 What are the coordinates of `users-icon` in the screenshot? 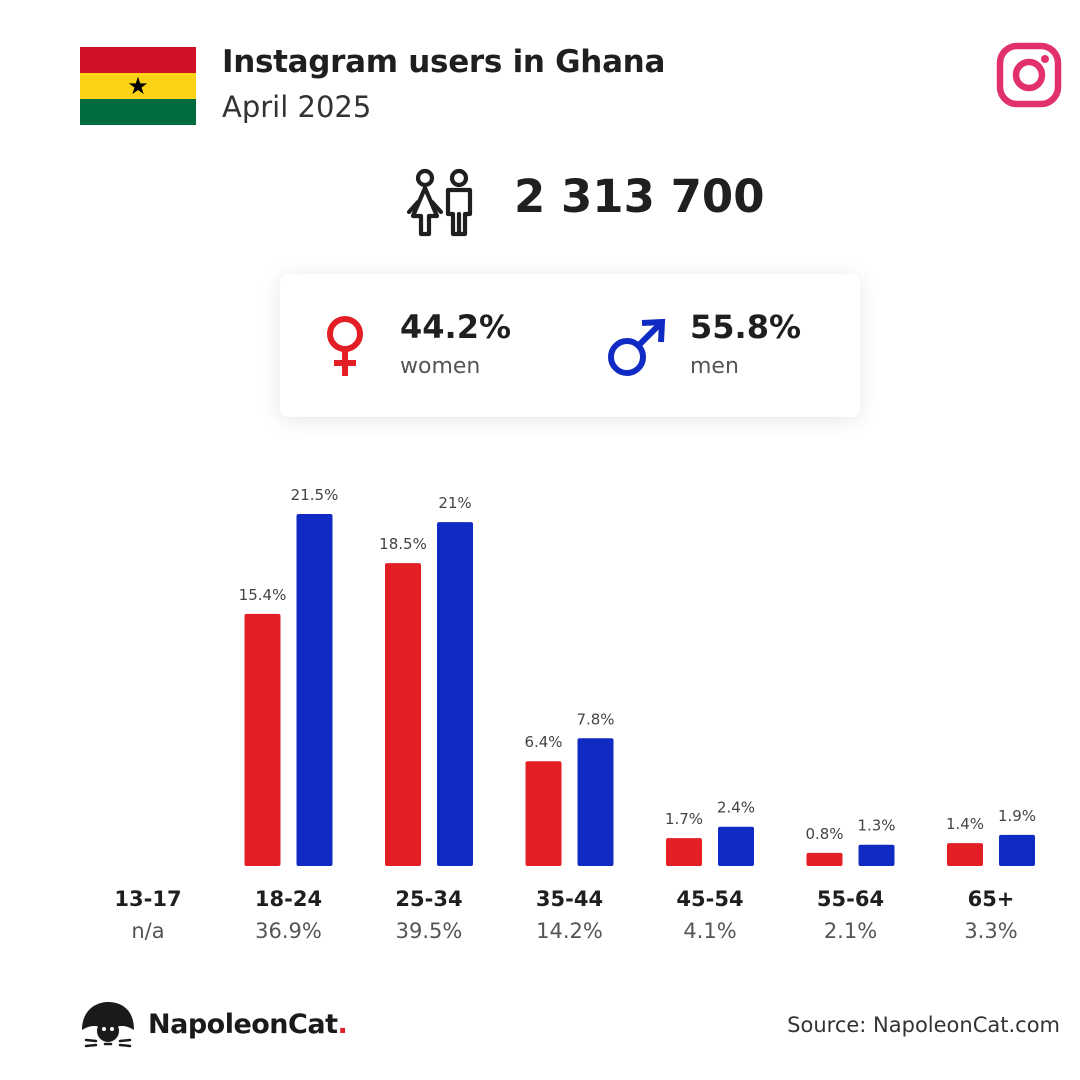 It's located at (439, 202).